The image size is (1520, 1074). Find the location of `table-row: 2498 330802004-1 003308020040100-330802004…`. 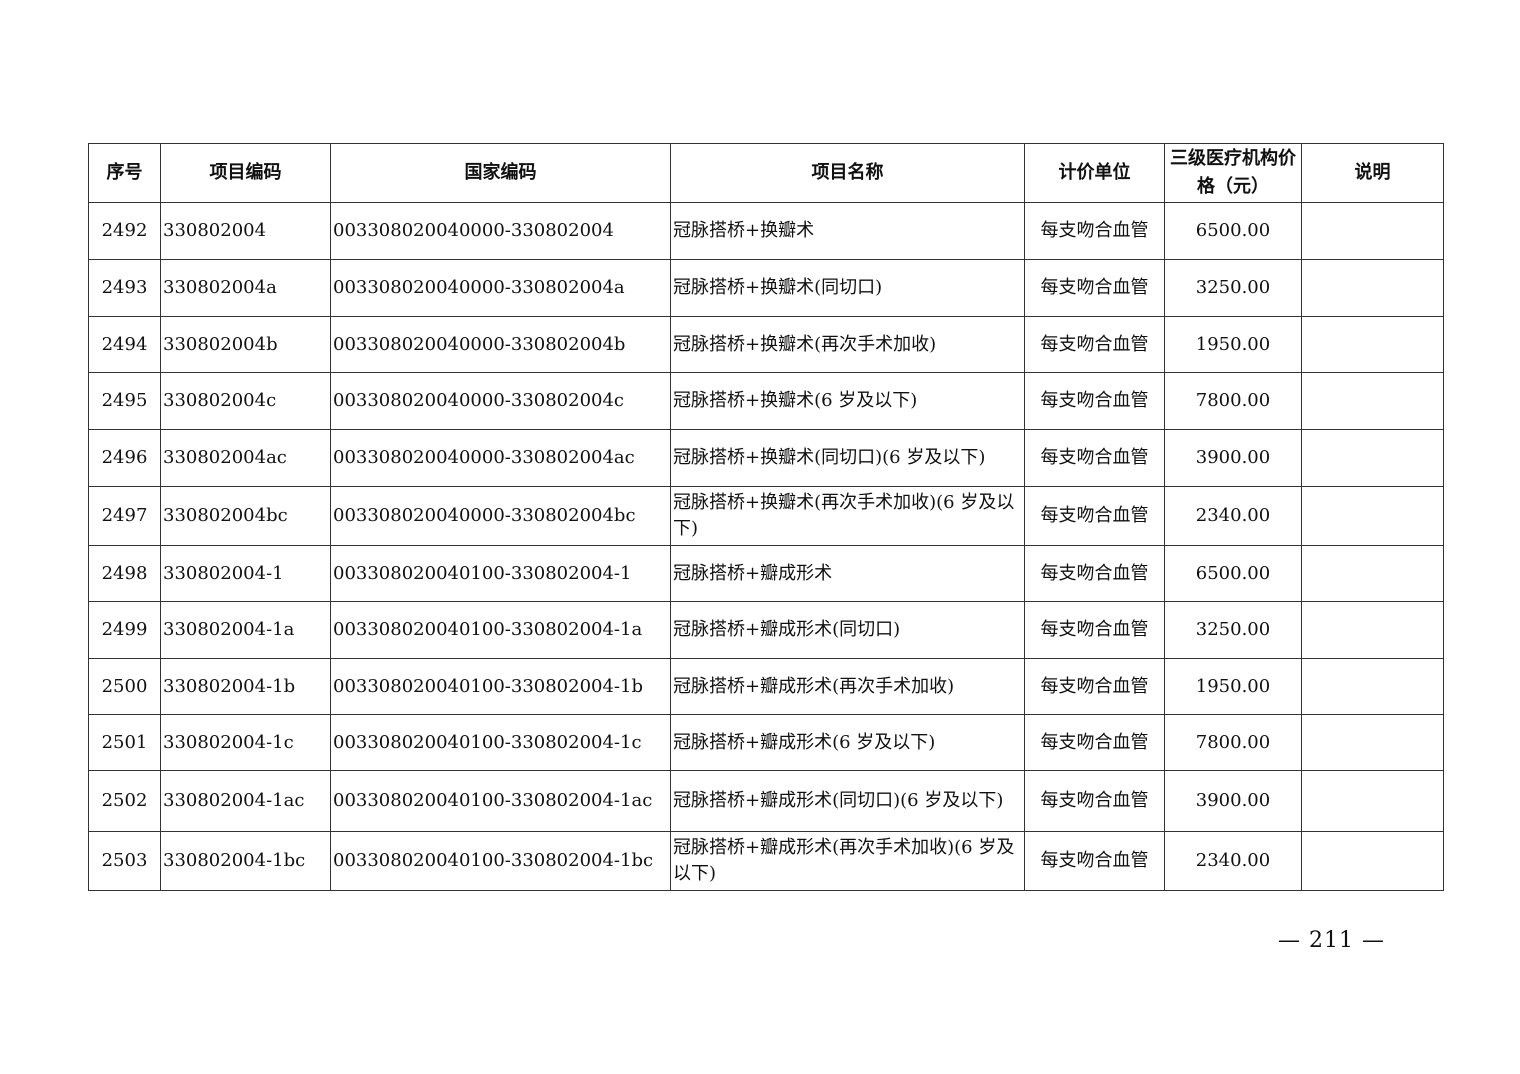

table-row: 2498 330802004-1 003308020040100-330802004… is located at coordinates (766, 573).